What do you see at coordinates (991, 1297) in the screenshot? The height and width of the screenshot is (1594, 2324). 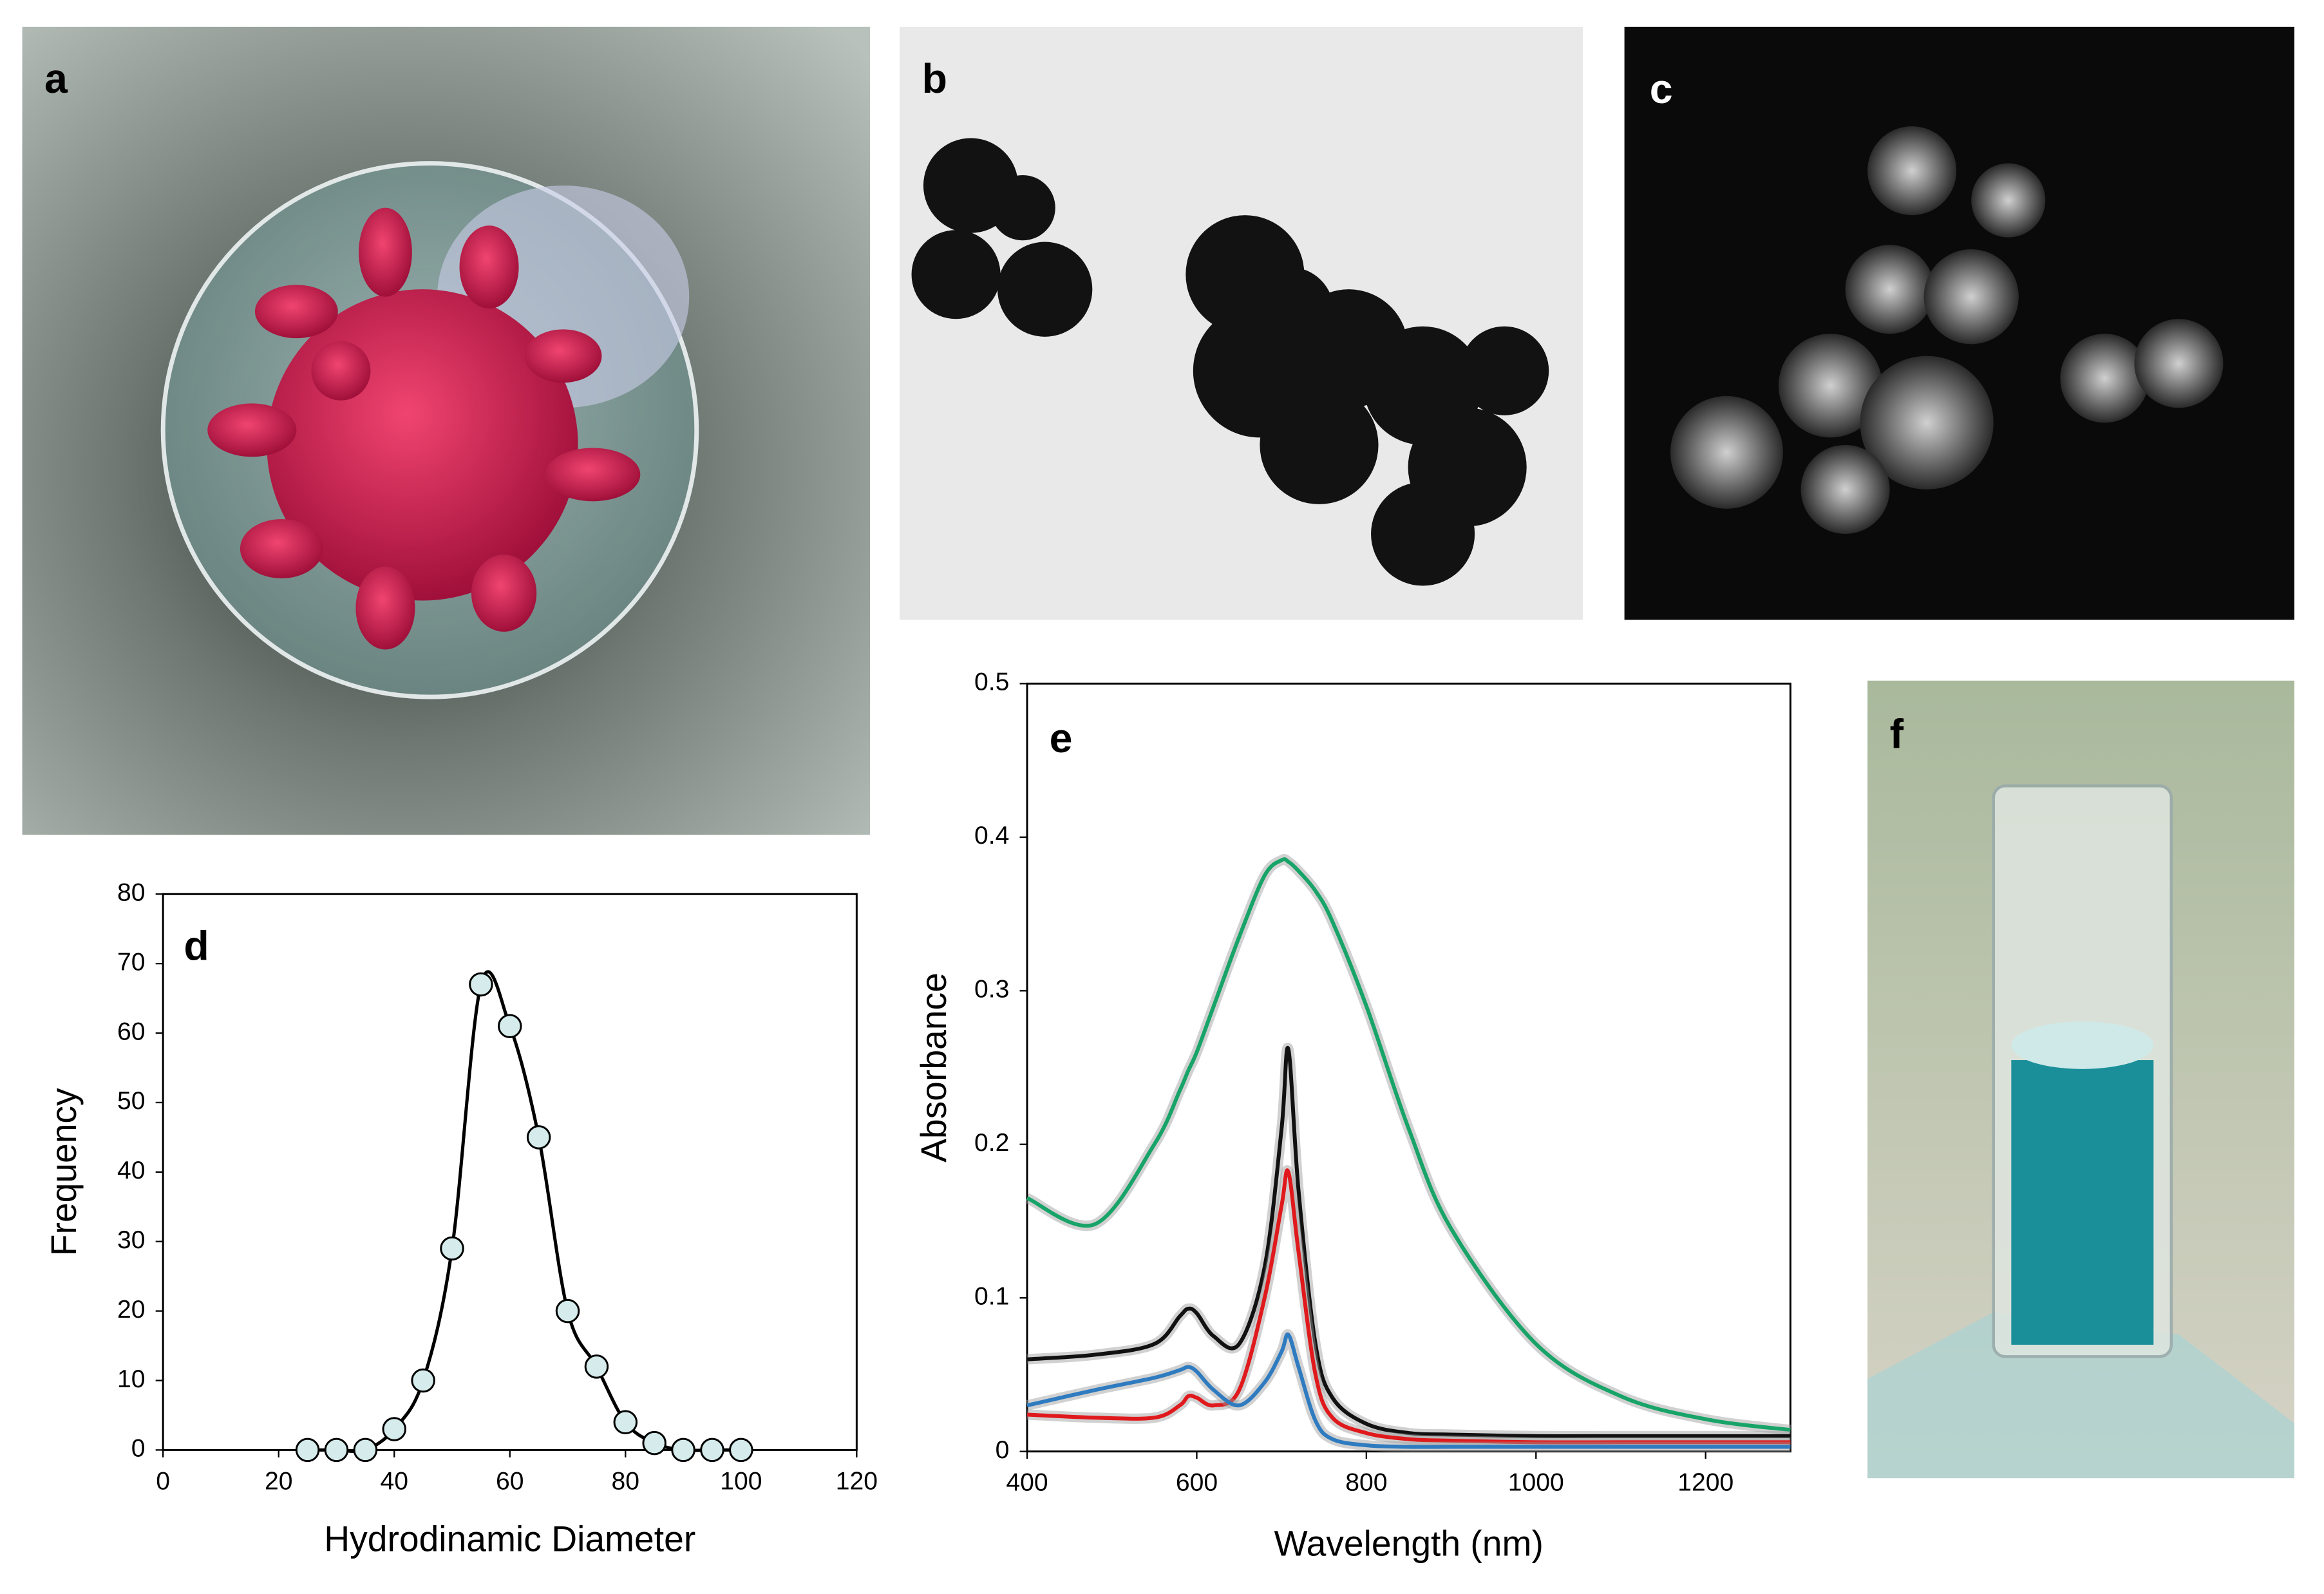 I see `y-tick-label: 0.1` at bounding box center [991, 1297].